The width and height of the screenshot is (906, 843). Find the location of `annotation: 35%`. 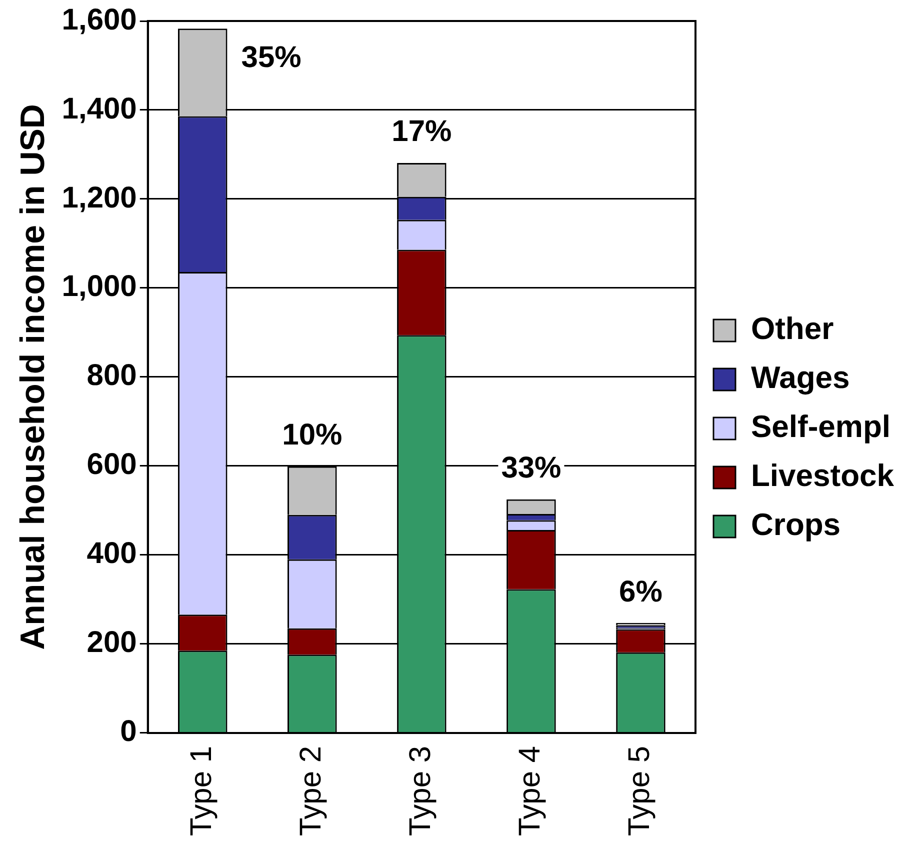

annotation: 35% is located at coordinates (271, 57).